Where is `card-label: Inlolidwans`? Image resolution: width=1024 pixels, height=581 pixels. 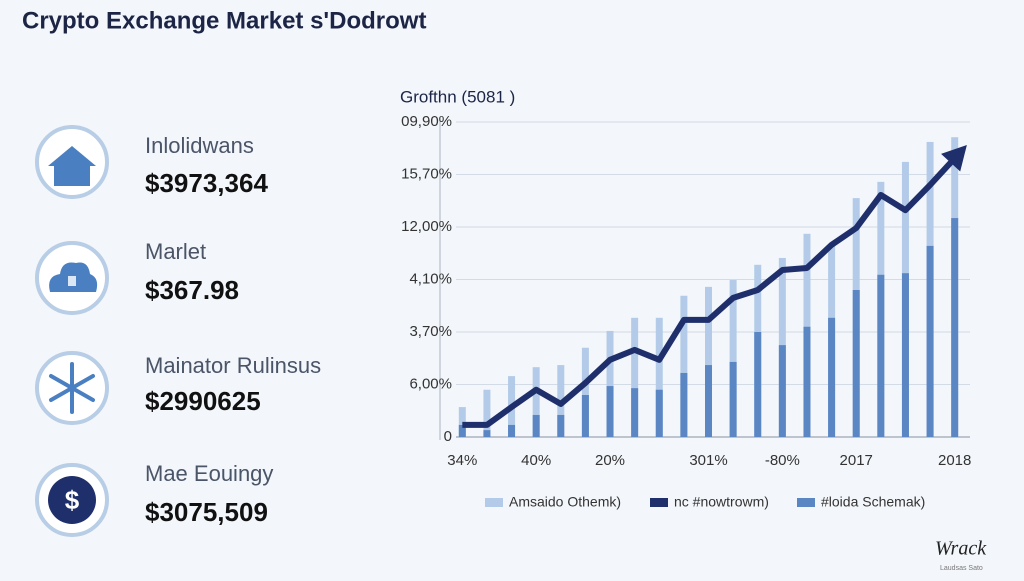
card-label: Inlolidwans is located at coordinates (199, 145).